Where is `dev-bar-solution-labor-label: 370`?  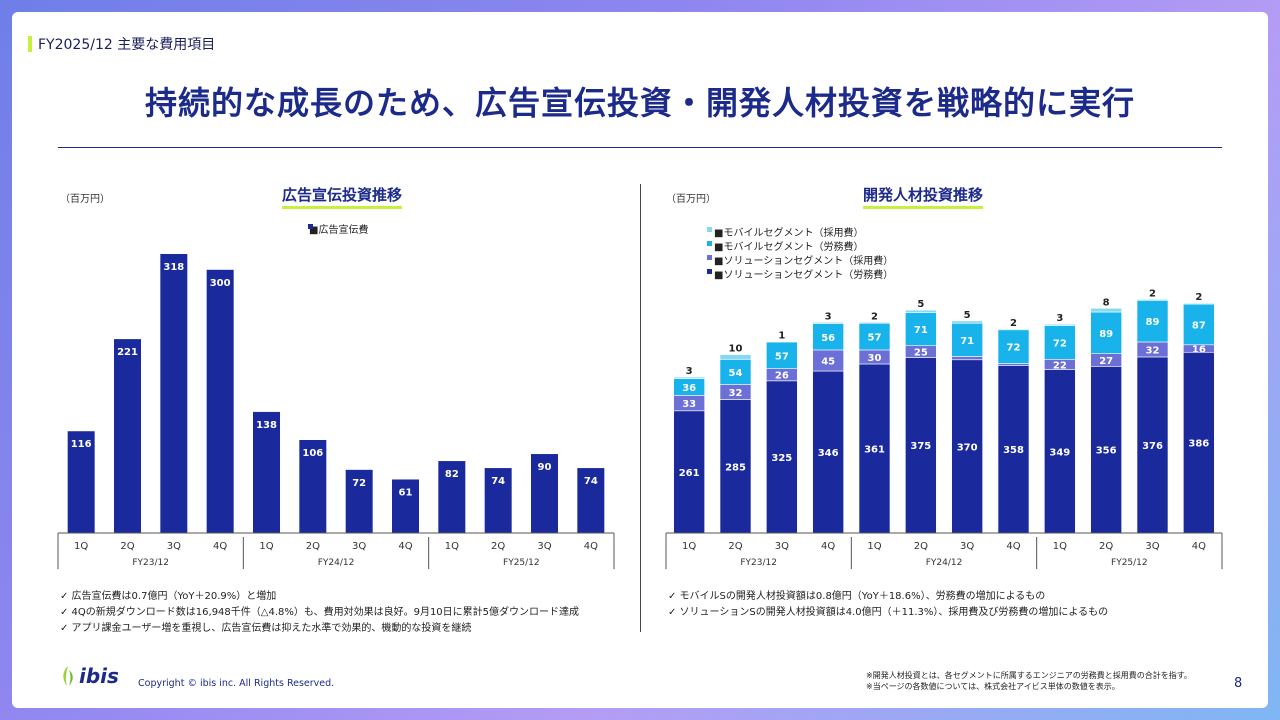
dev-bar-solution-labor-label: 370 is located at coordinates (967, 447).